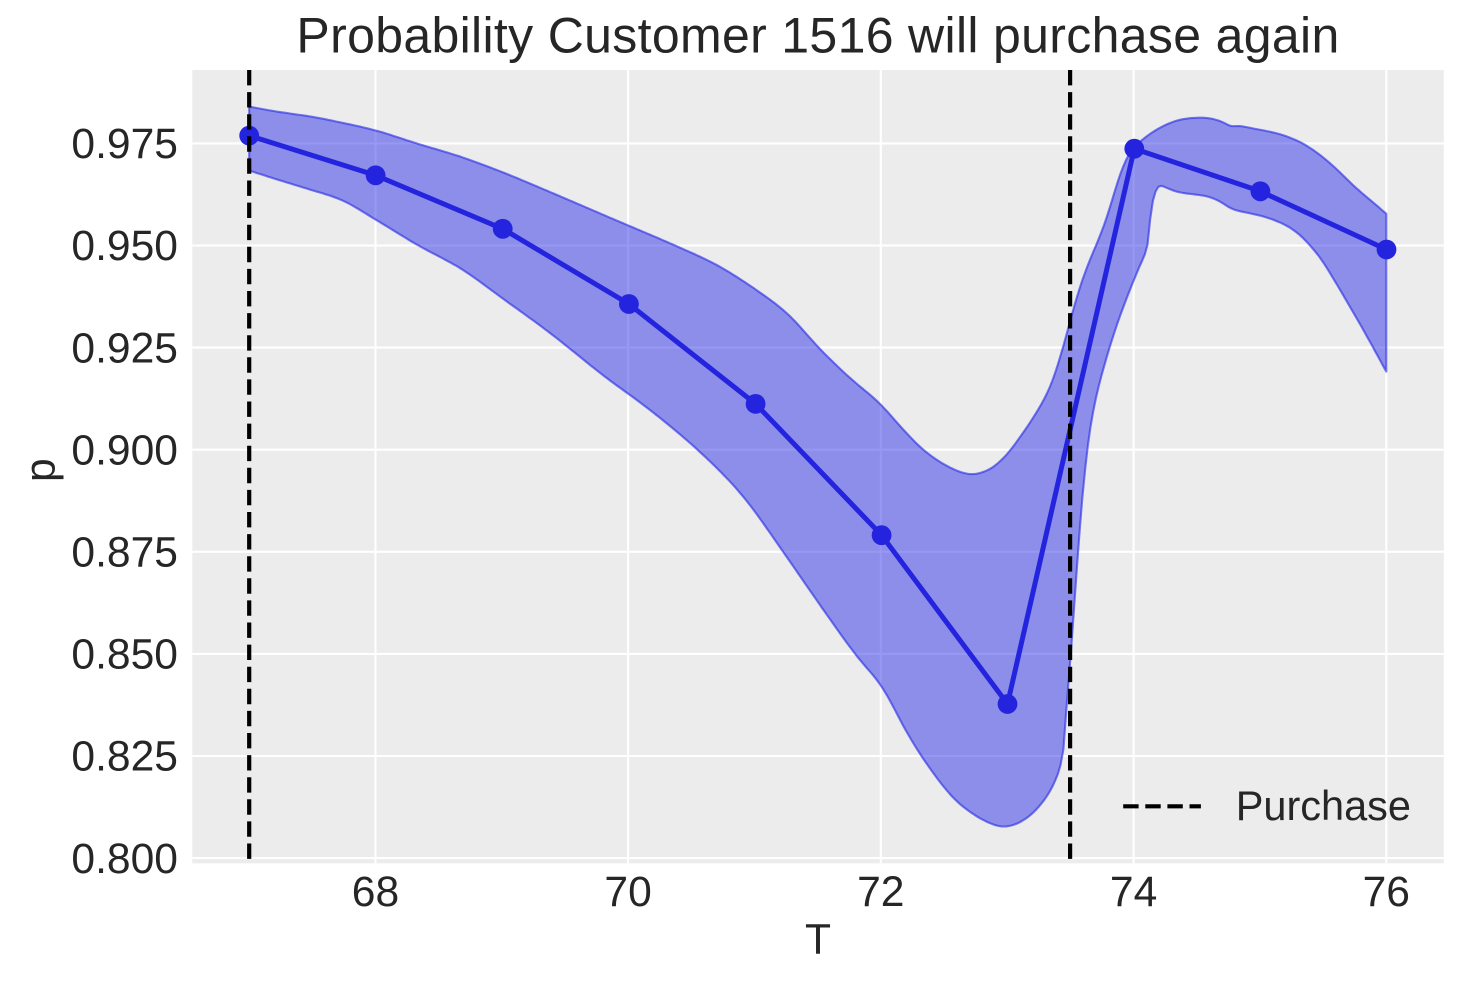 The height and width of the screenshot is (983, 1463). Describe the element at coordinates (124, 553) in the screenshot. I see `svg-text: 0.875` at that location.